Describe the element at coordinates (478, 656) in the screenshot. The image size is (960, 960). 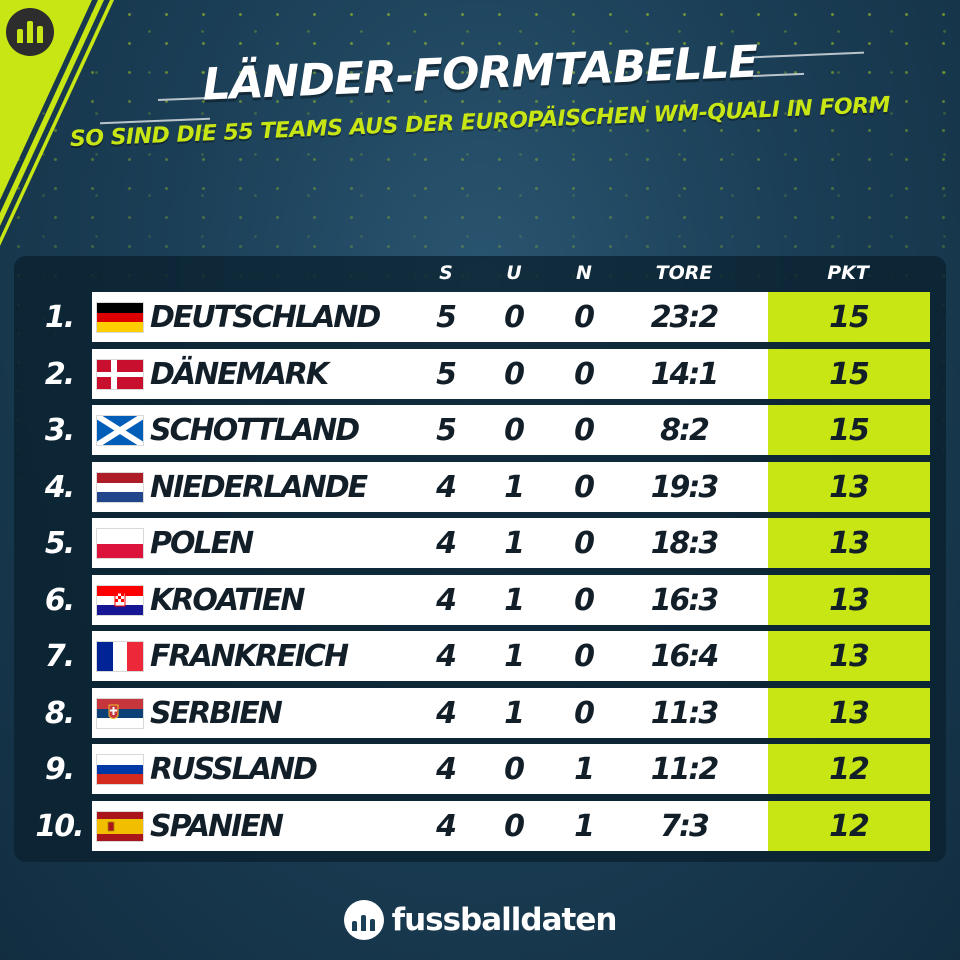
I see `table-row: 7. FRANKREICH 4 1 0 16:4 13` at that location.